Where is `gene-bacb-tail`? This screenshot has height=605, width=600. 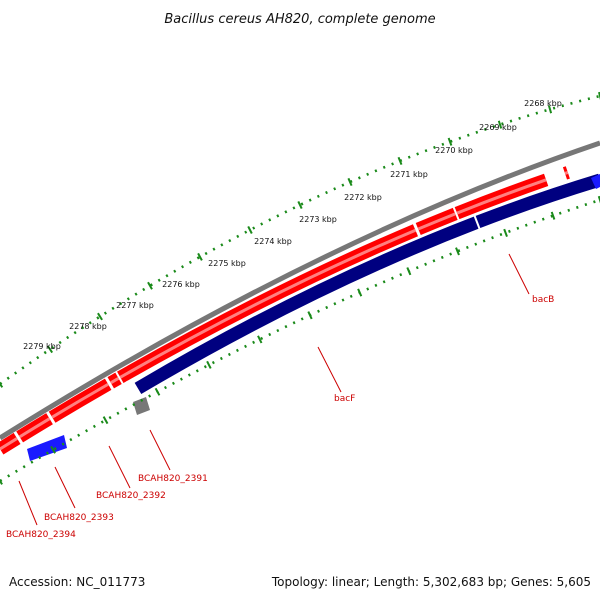 gene-bacb-tail is located at coordinates (595, 181).